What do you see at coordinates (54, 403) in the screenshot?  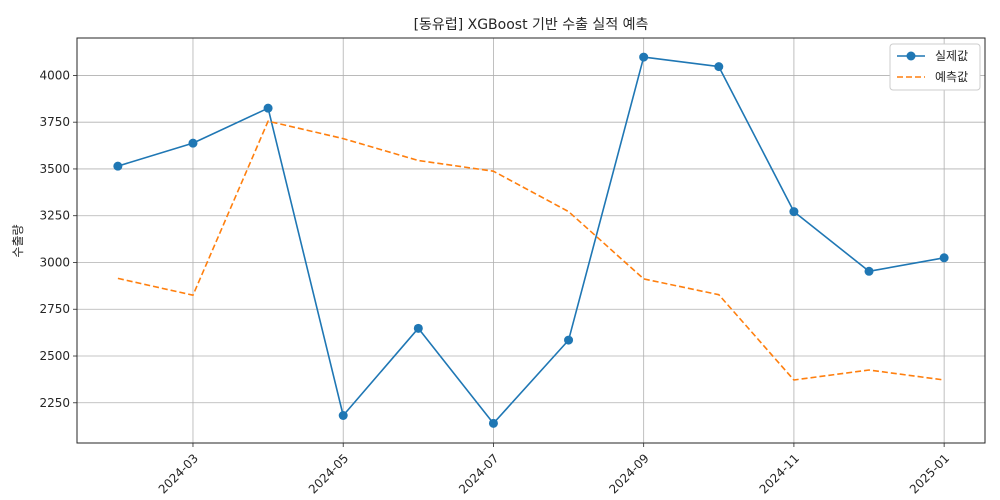 I see `y-tick-label: 2250` at bounding box center [54, 403].